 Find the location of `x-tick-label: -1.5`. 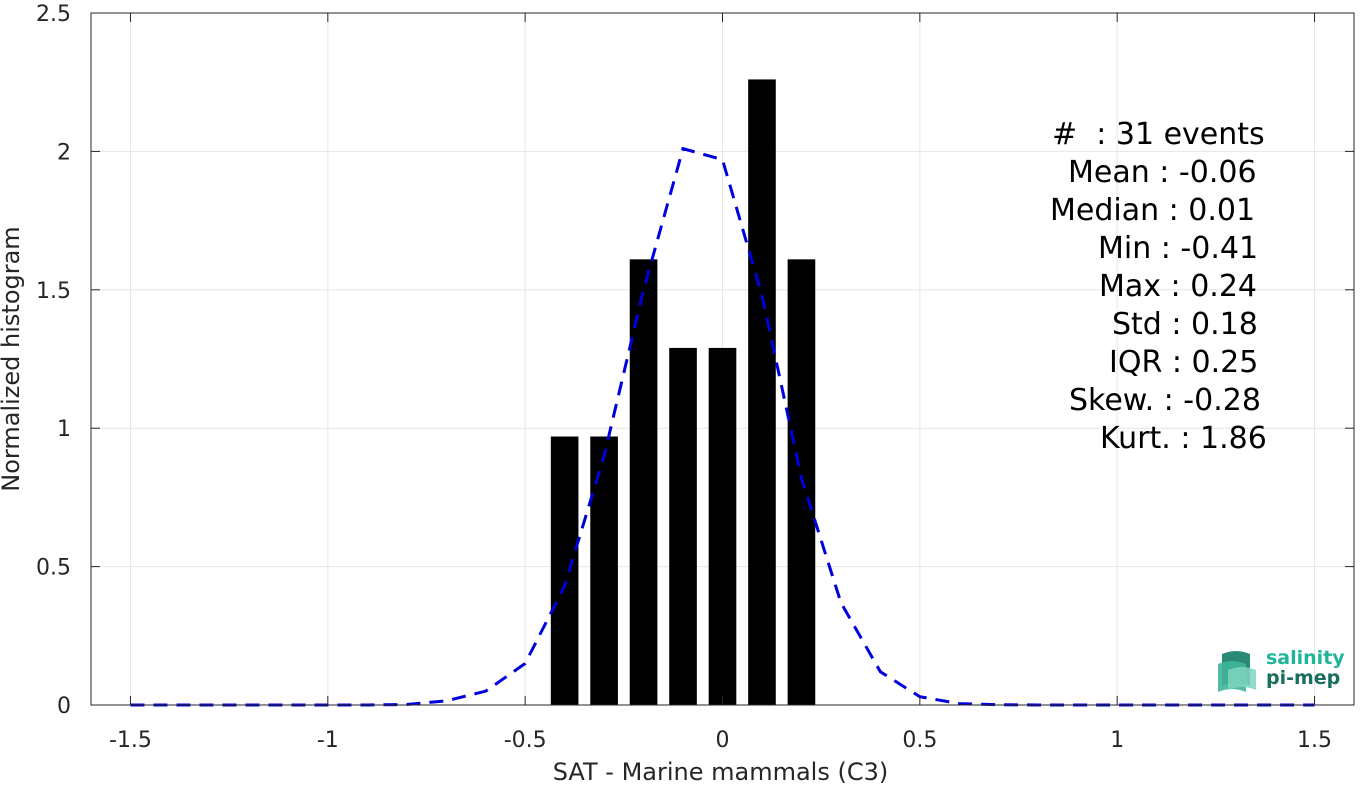

x-tick-label: -1.5 is located at coordinates (130, 740).